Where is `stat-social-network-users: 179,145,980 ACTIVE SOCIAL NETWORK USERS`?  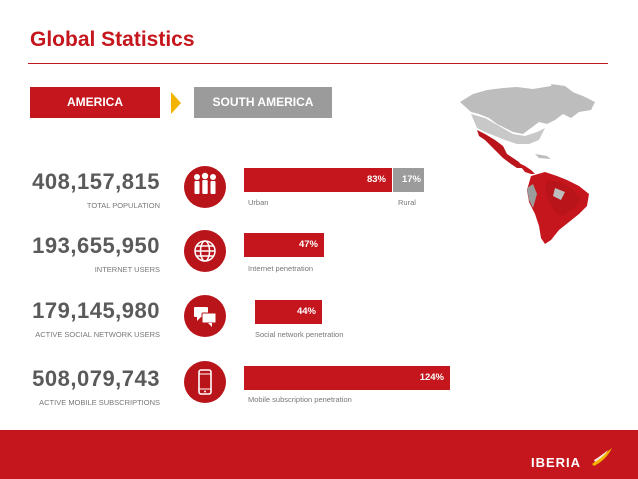 stat-social-network-users: 179,145,980 ACTIVE SOCIAL NETWORK USERS is located at coordinates (90, 318).